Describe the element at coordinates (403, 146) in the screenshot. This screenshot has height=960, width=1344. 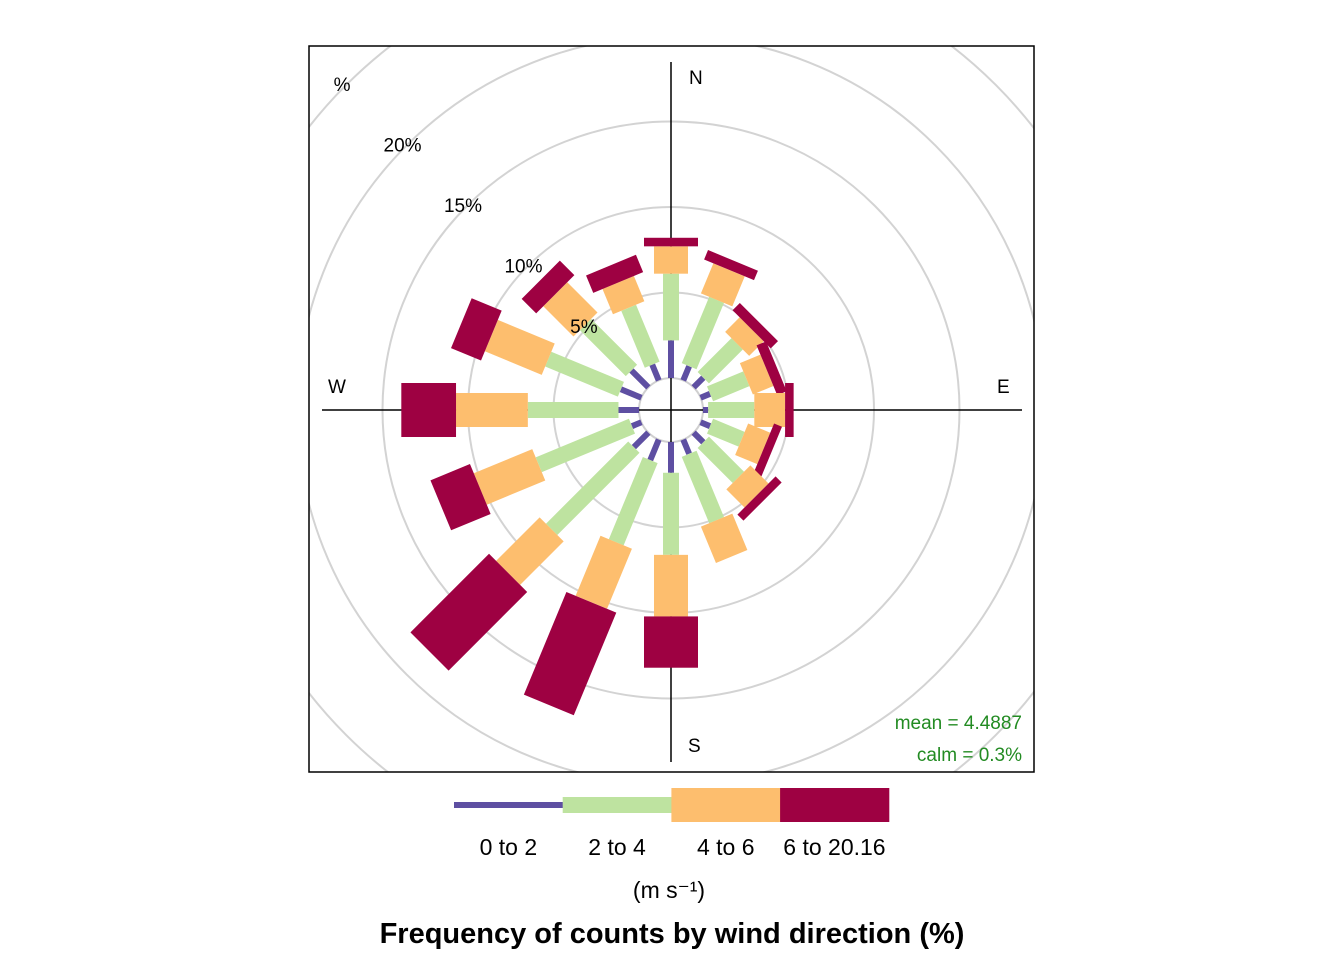
I see `ring-label-20: 20%` at that location.